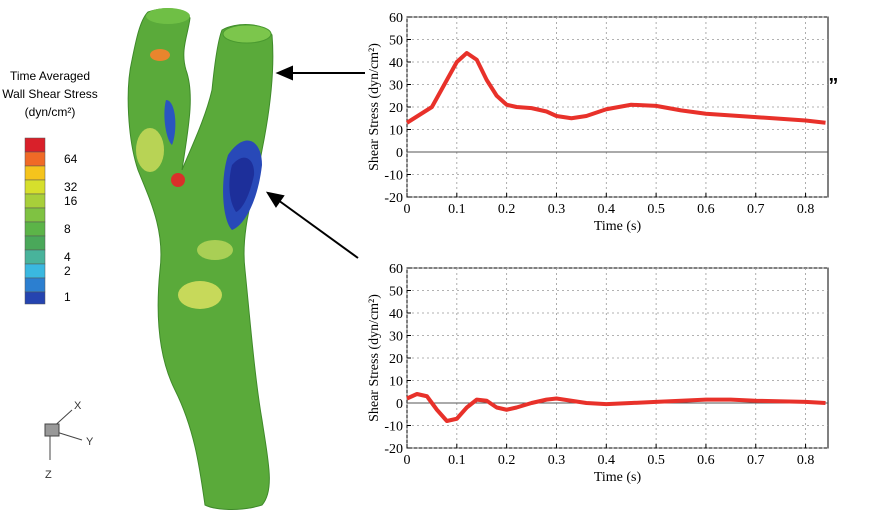 This screenshot has height=517, width=871. Describe the element at coordinates (67, 297) in the screenshot. I see `colorbar-label: 1` at that location.